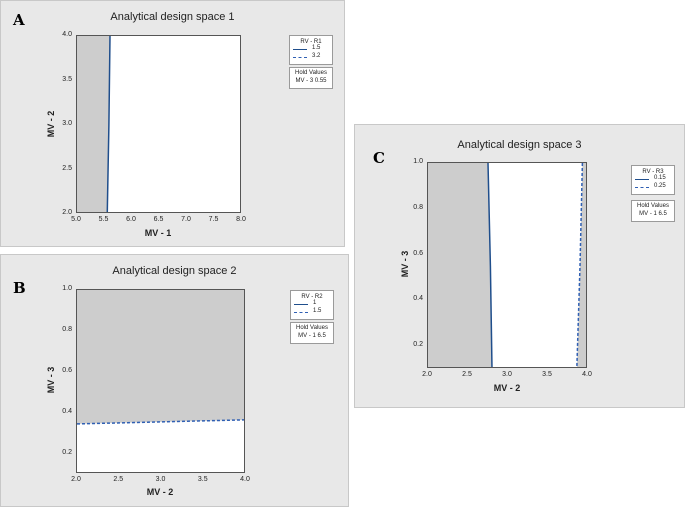 Image resolution: width=685 pixels, height=507 pixels. I want to click on x-tick-label: 5.5, so click(103, 219).